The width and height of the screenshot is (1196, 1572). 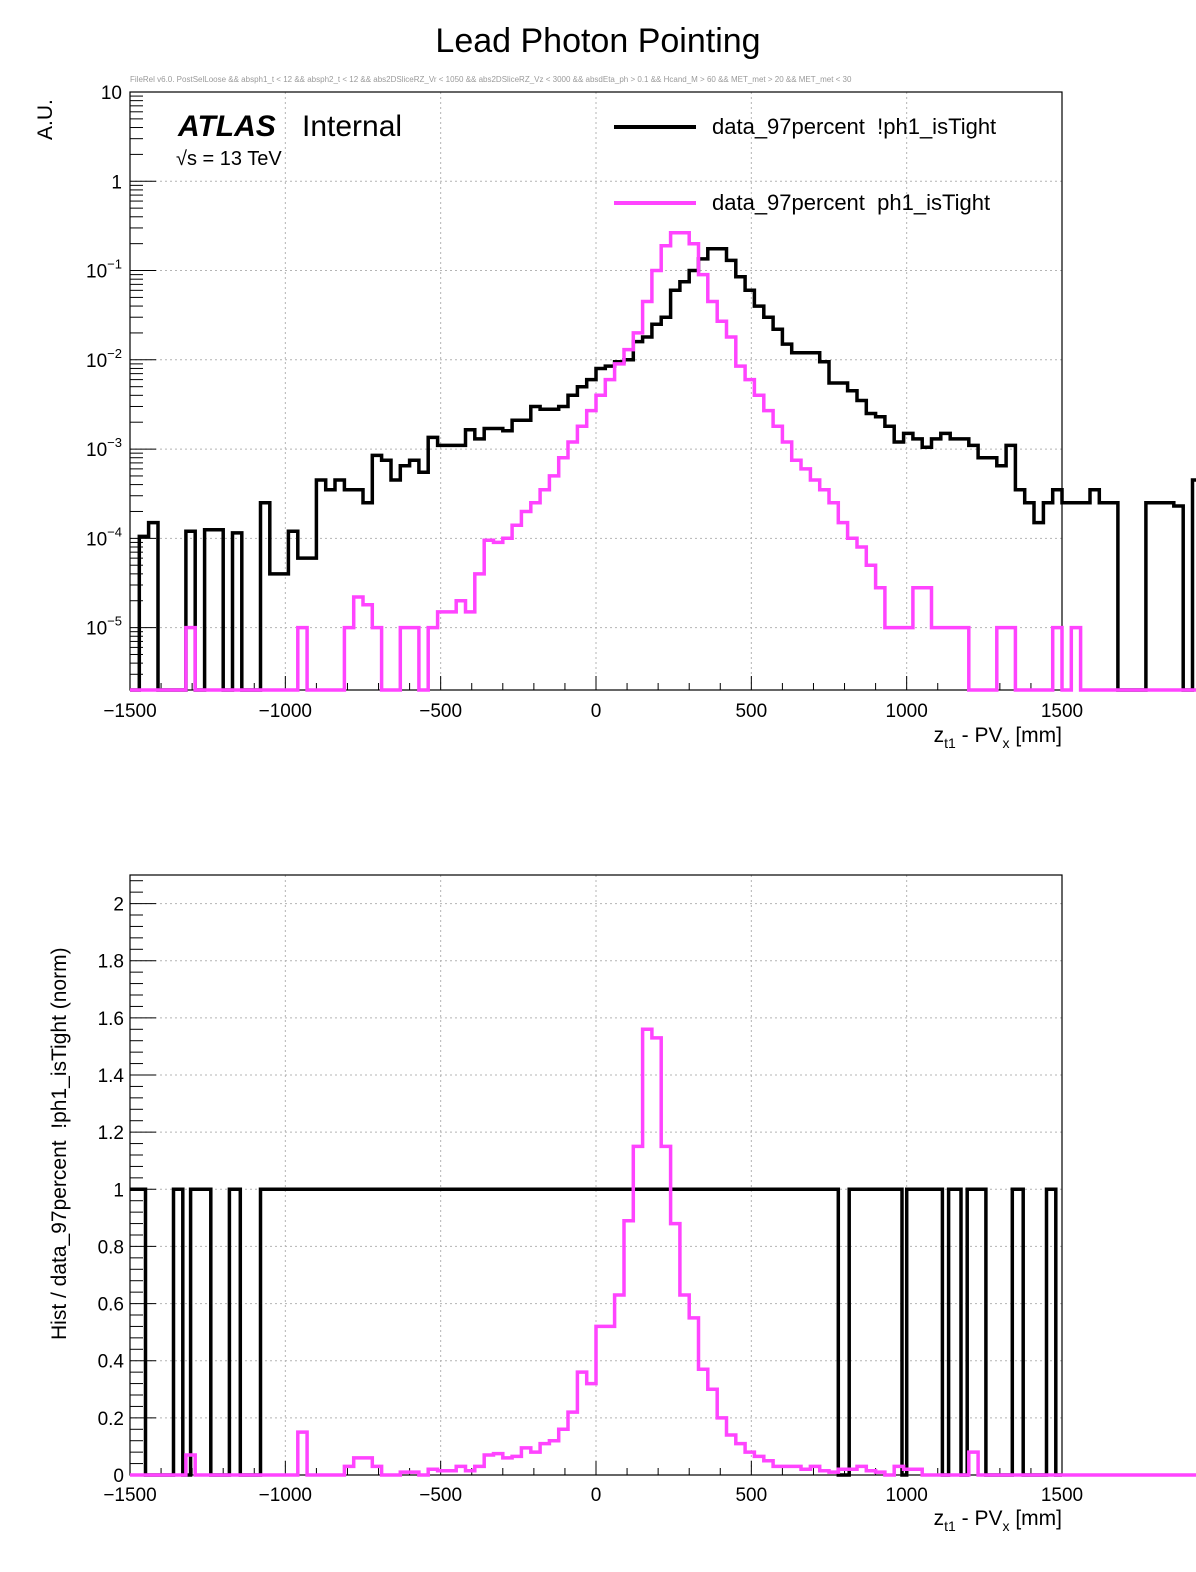 I want to click on bottom-y-tick-label: 1.6, so click(x=111, y=1019).